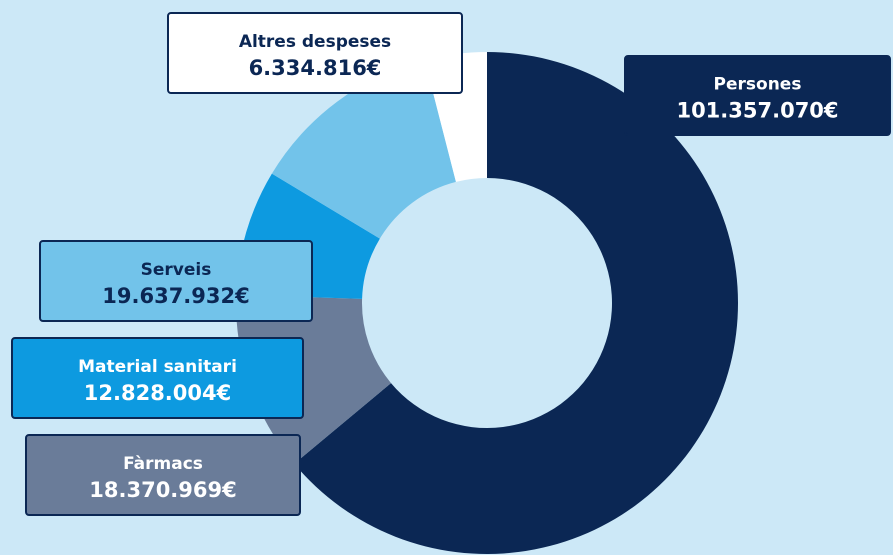  What do you see at coordinates (163, 464) in the screenshot?
I see `category-label: Fàrmacs` at bounding box center [163, 464].